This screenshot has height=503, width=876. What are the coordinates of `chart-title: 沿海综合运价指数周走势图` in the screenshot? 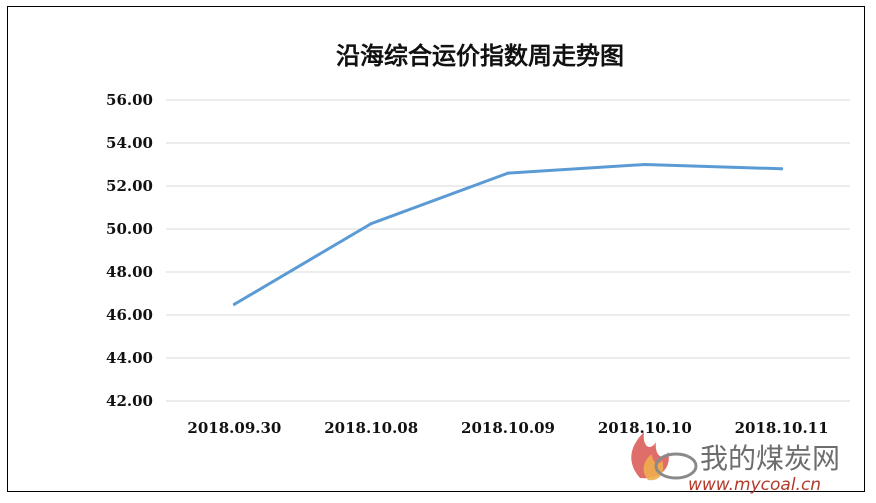 It's located at (480, 55).